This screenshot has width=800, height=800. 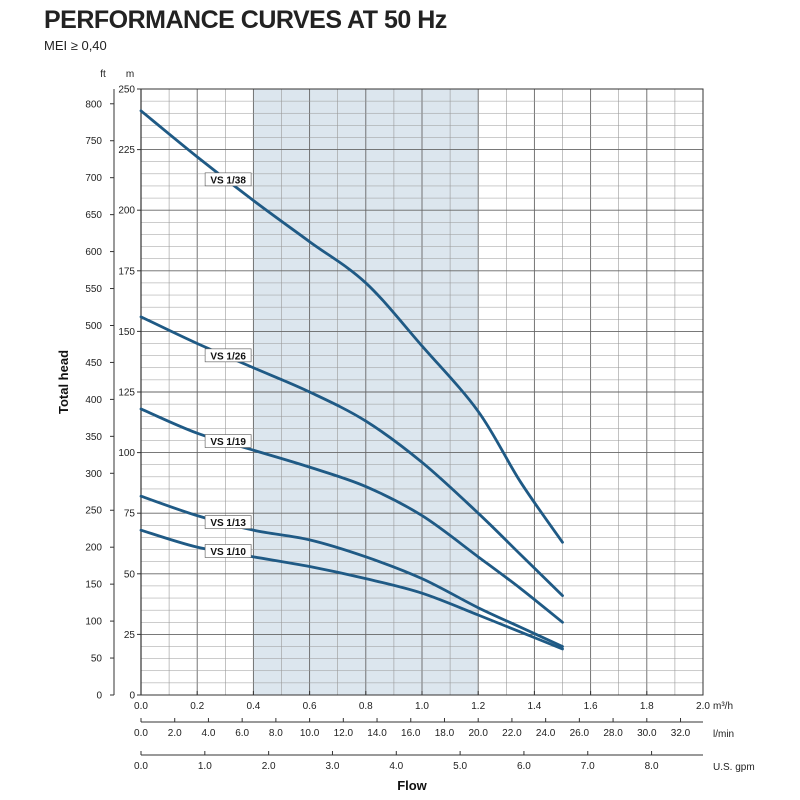 I want to click on x-axis-title: Flow, so click(x=412, y=785).